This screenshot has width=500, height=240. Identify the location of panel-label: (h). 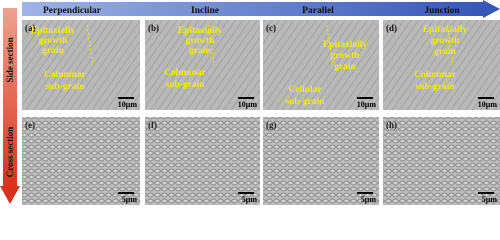
(391, 125).